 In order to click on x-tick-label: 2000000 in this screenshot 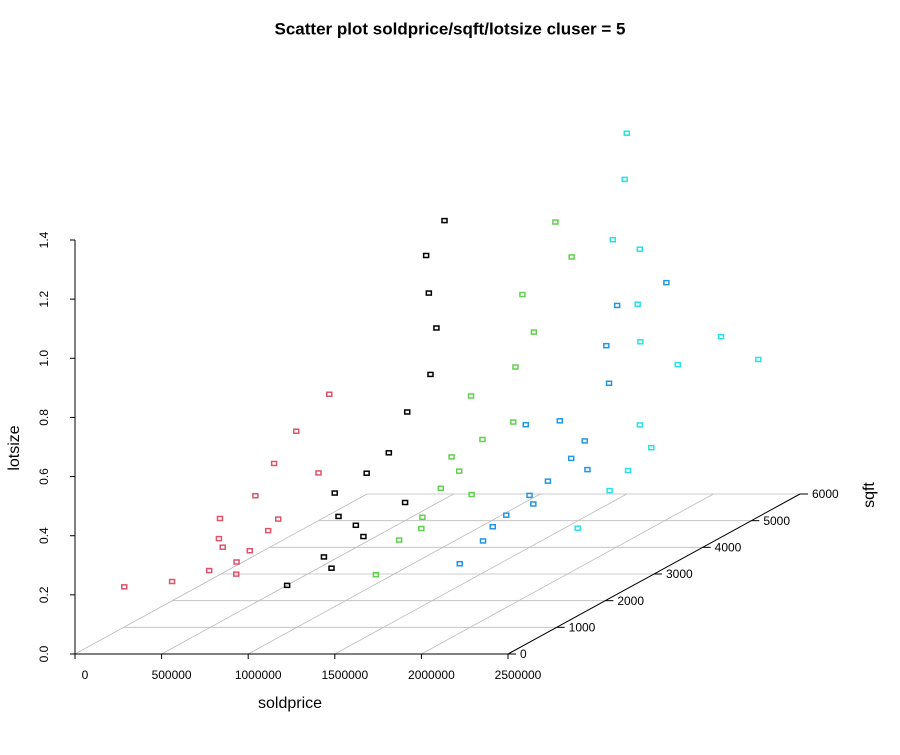, I will do `click(431, 675)`.